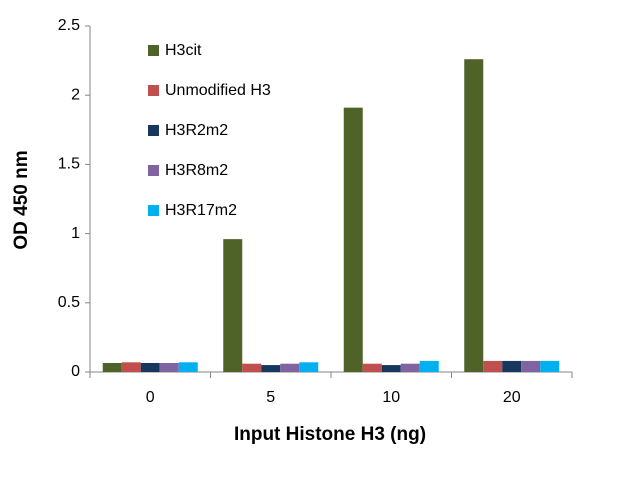 This screenshot has height=494, width=619. I want to click on x-tick-label: 0, so click(150, 397).